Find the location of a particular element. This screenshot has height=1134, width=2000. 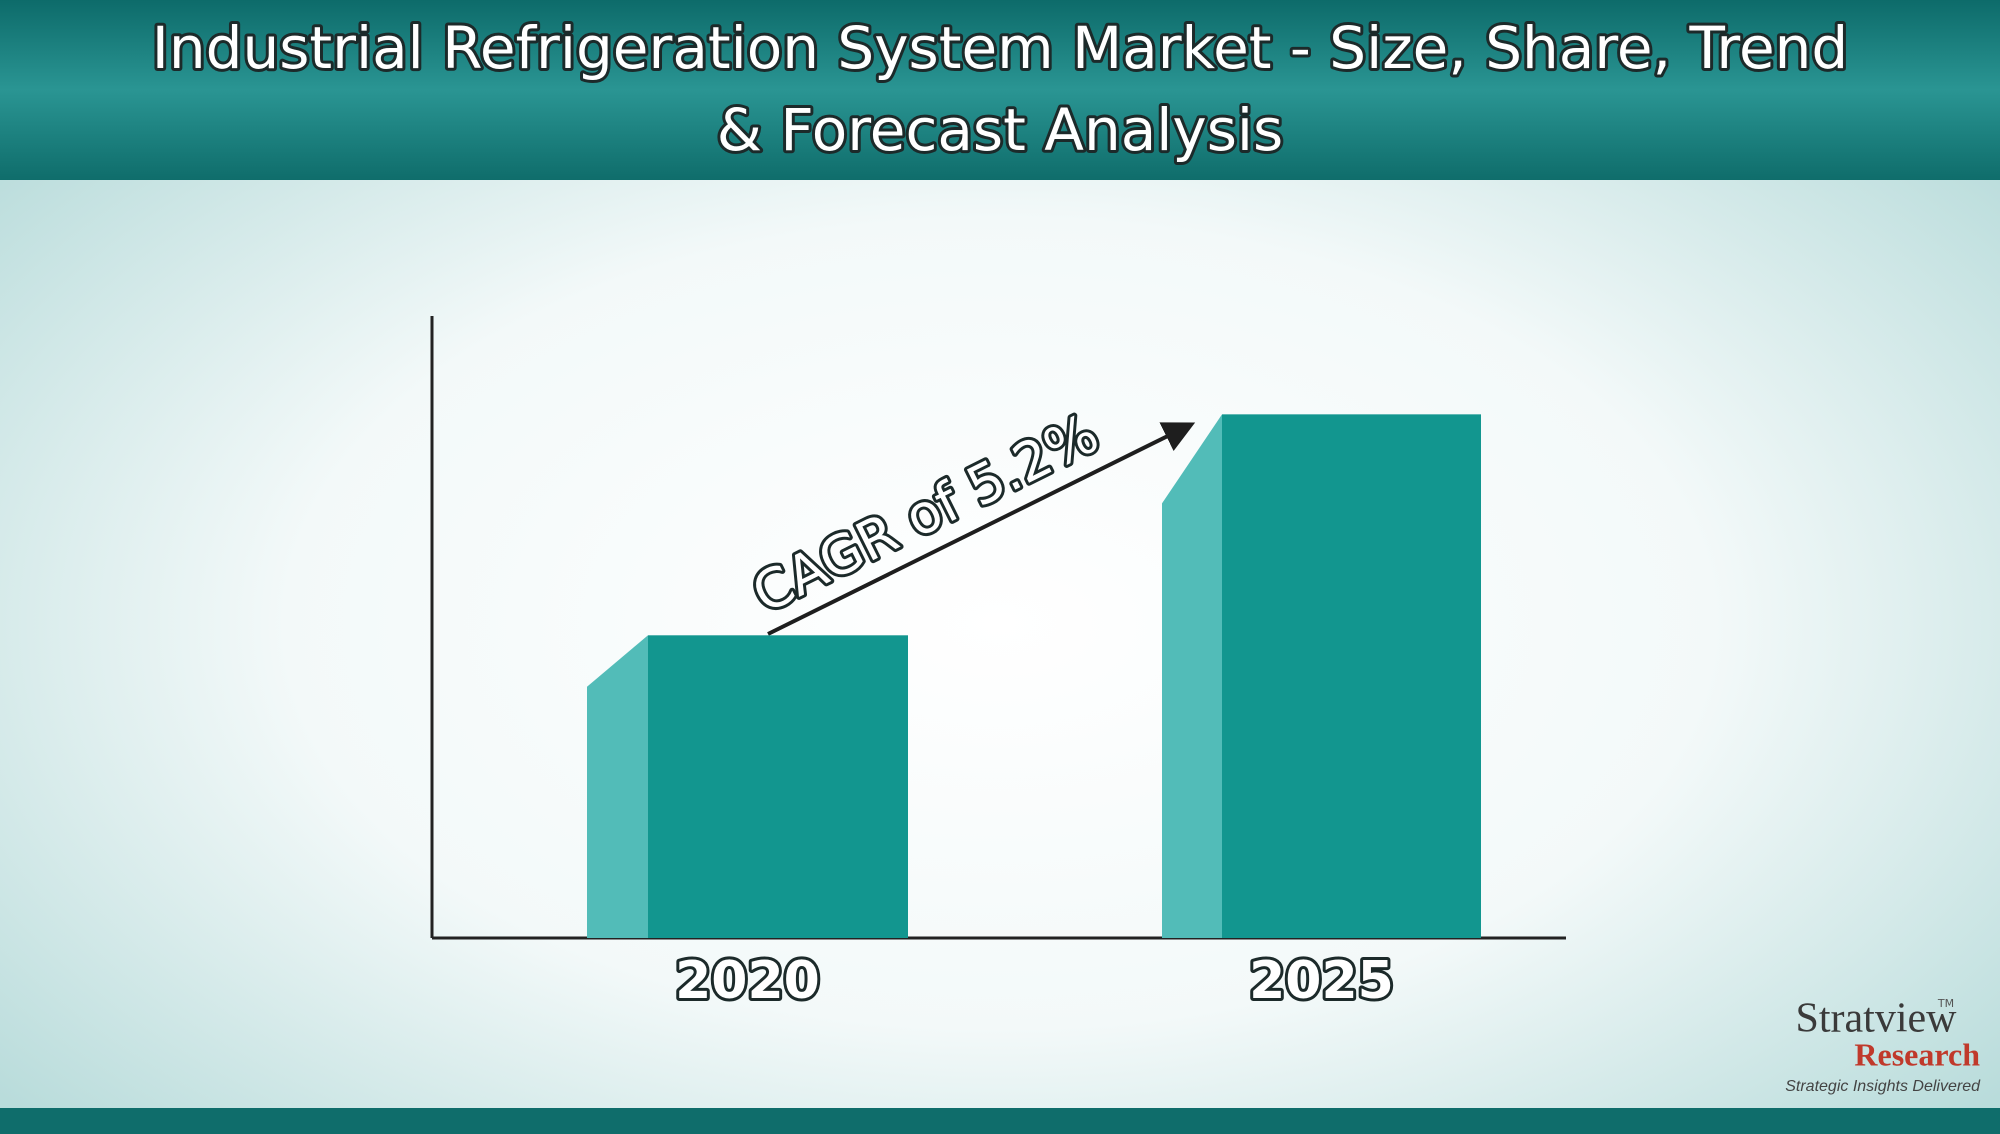

logo-trademark: TM is located at coordinates (1945, 1003).